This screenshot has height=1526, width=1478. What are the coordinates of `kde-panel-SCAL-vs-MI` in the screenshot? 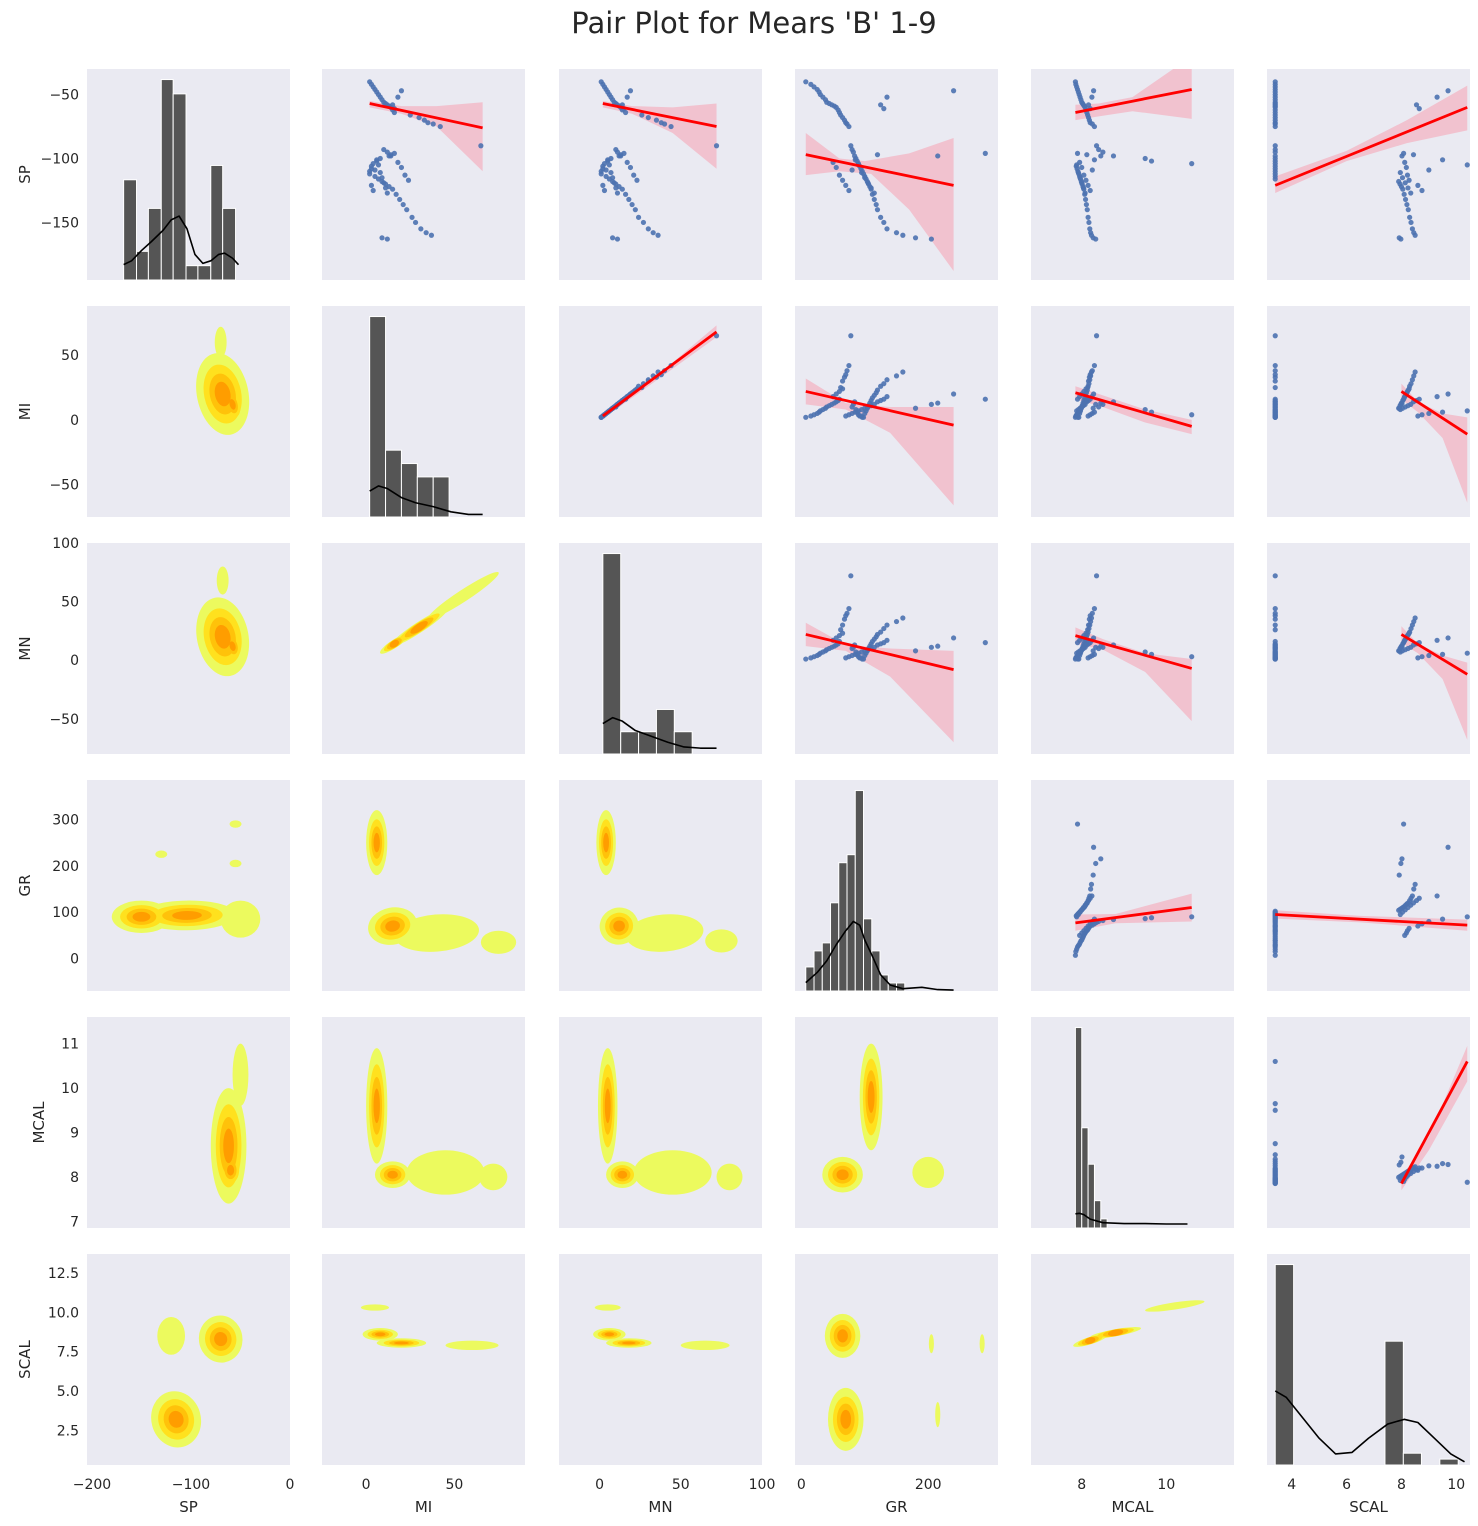 It's located at (429, 1327).